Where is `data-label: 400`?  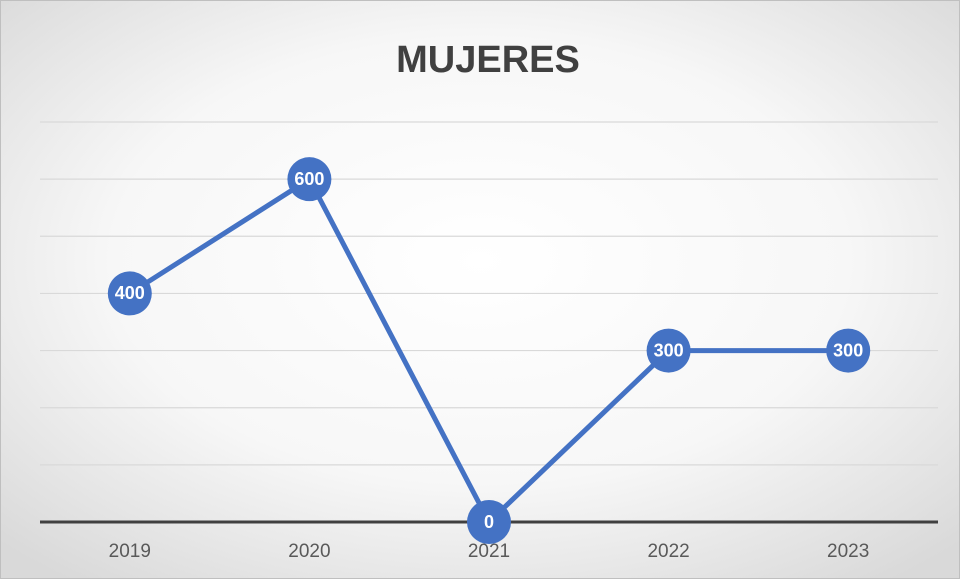 data-label: 400 is located at coordinates (130, 293).